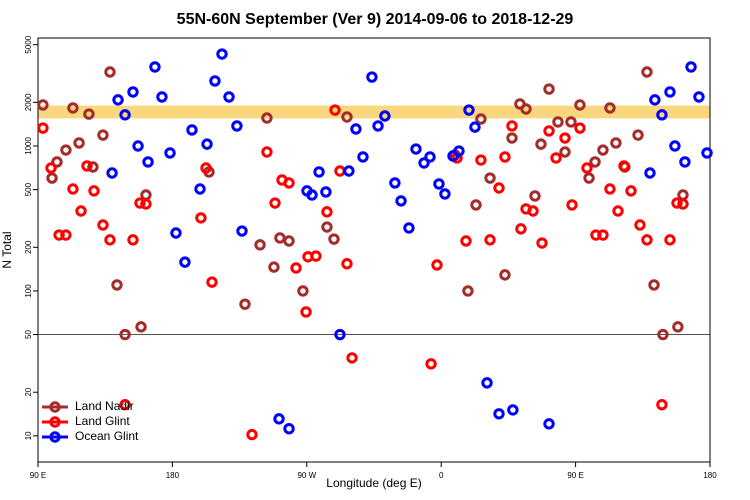 This screenshot has width=750, height=500. What do you see at coordinates (104, 406) in the screenshot?
I see `legend-label: Land Nadir` at bounding box center [104, 406].